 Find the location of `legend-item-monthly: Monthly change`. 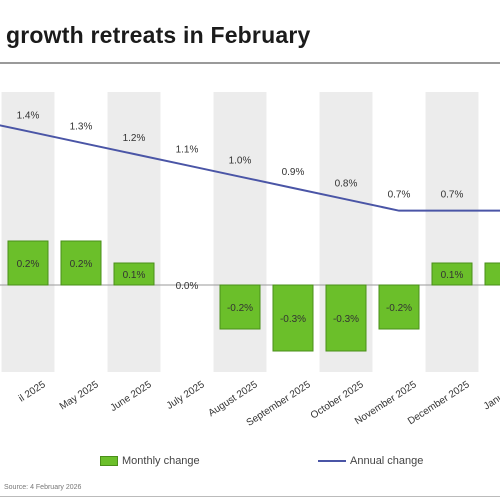

legend-item-monthly: Monthly change is located at coordinates (150, 461).